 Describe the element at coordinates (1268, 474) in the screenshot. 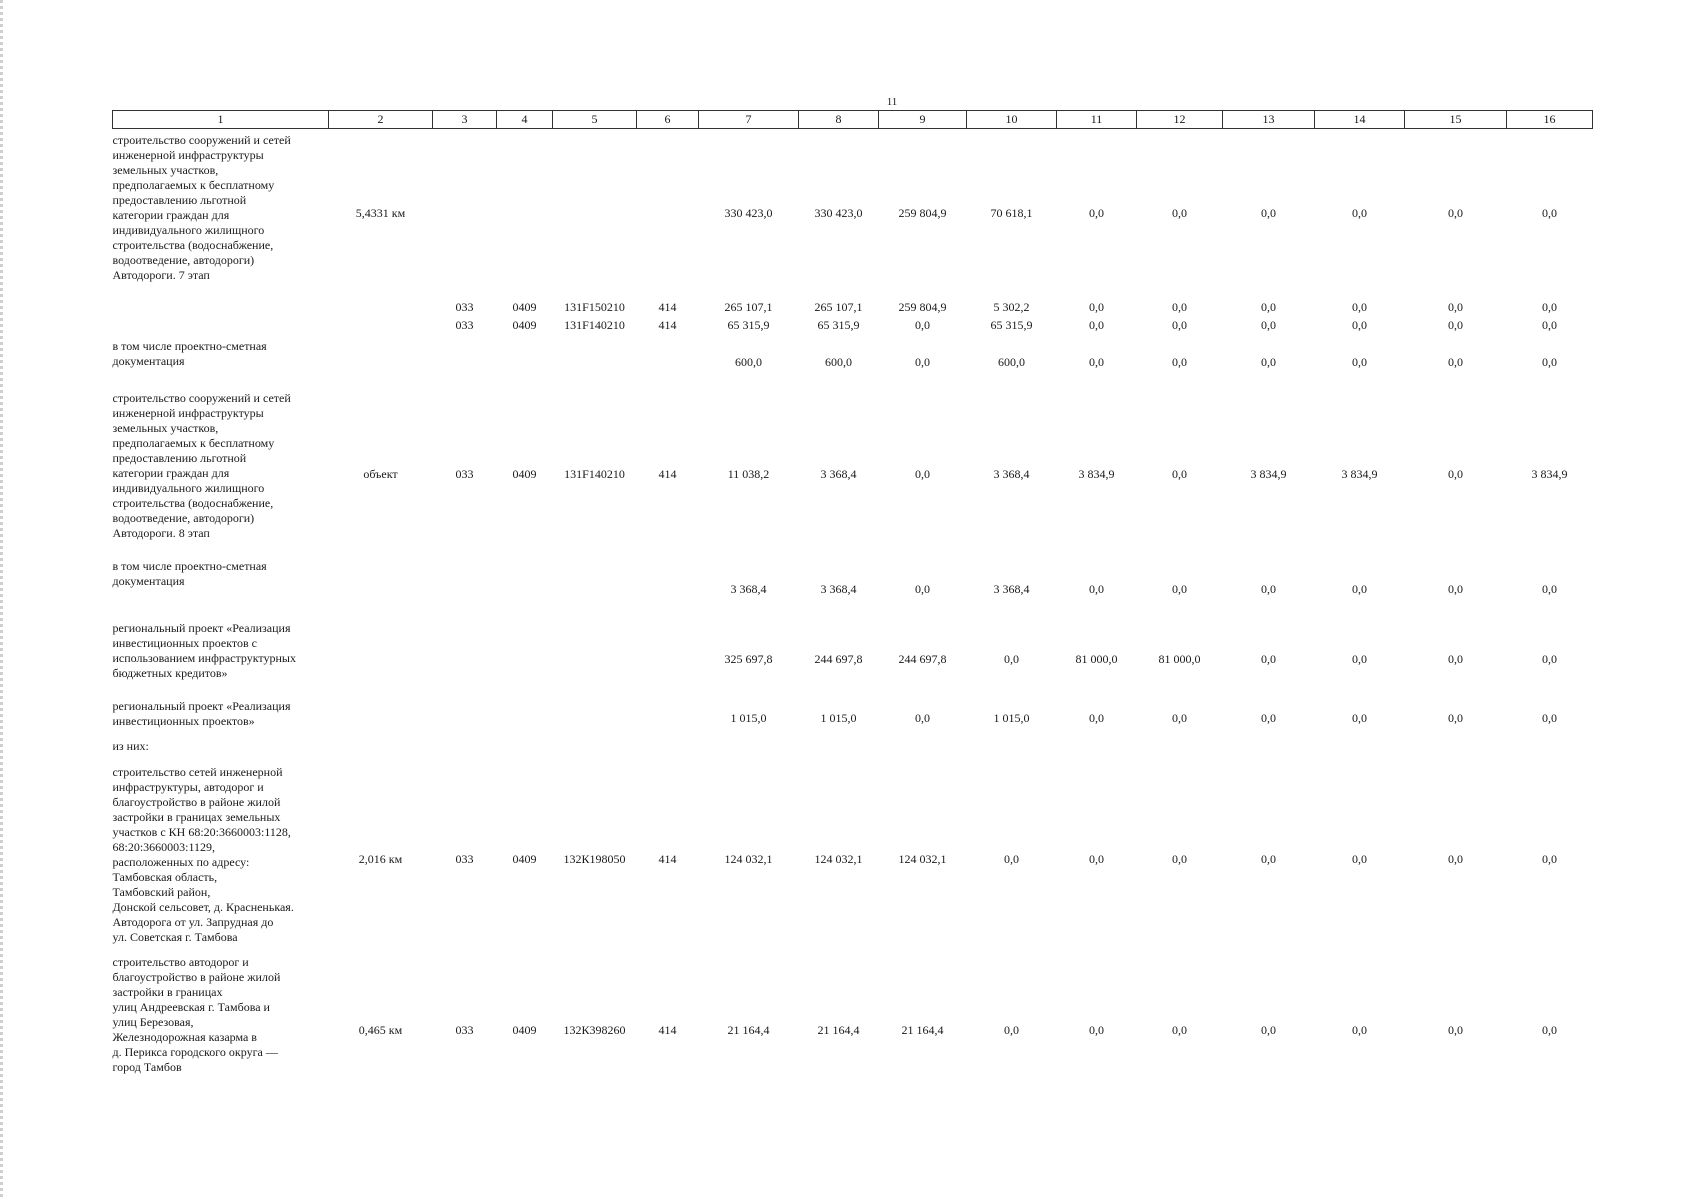

I see `cell-col-13: 3 834,9` at that location.